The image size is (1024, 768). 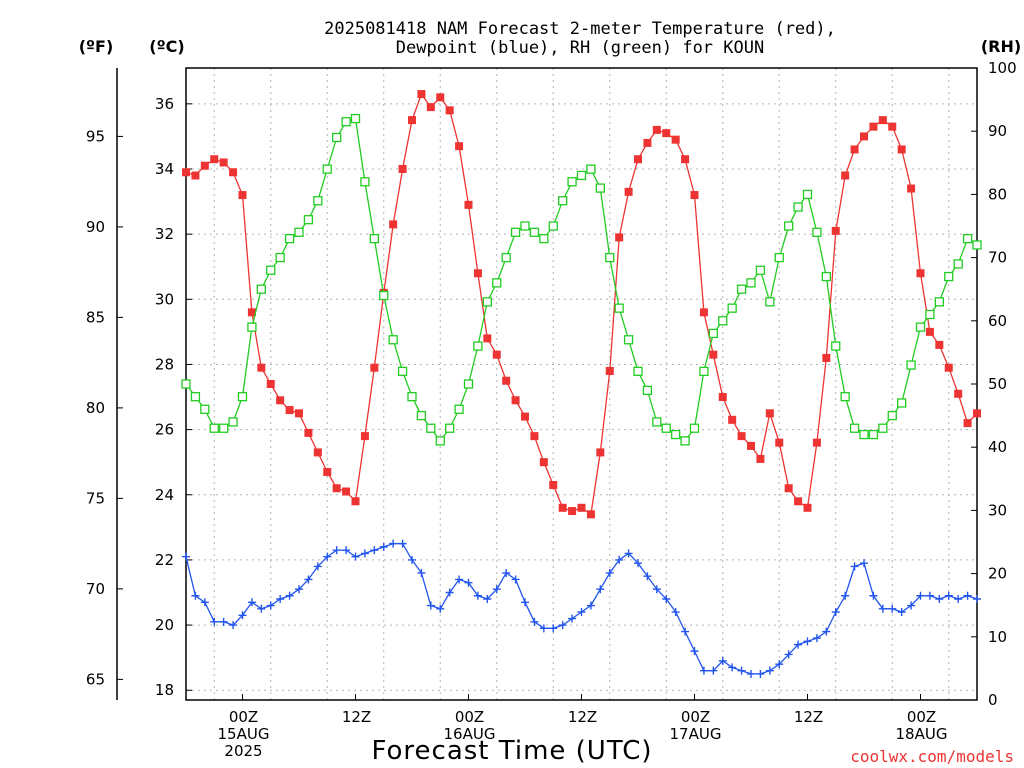 I want to click on x-tick-label: 12Z, so click(x=808, y=717).